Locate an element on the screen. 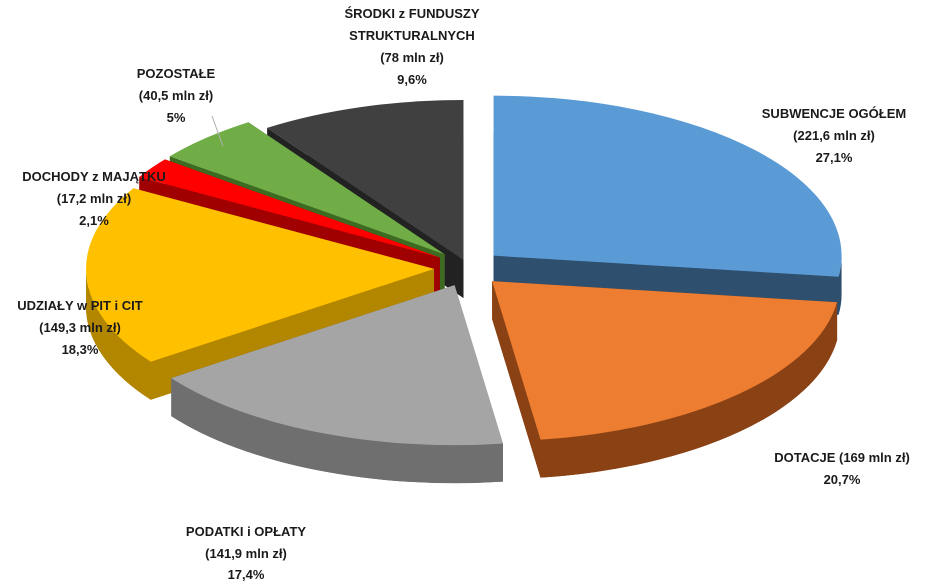 This screenshot has height=581, width=928. slice-label-amount: (221,6 mln zł) is located at coordinates (834, 135).